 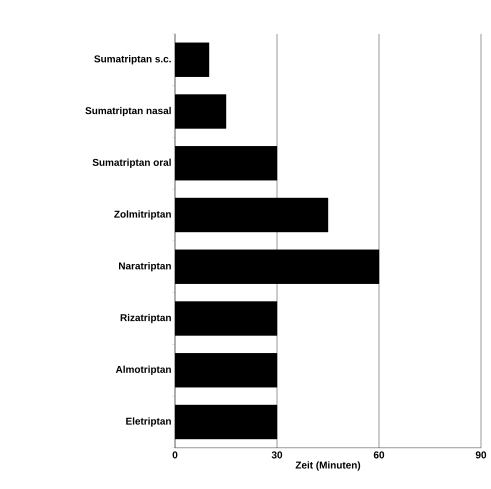 I want to click on x-tick-label: 90, so click(x=481, y=454).